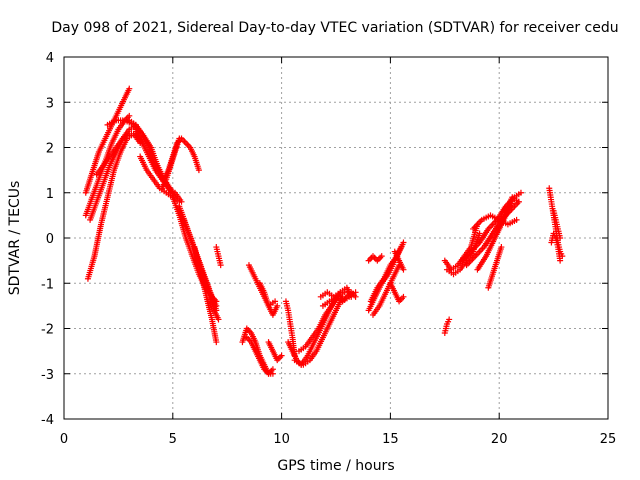 This screenshot has width=640, height=480. I want to click on y-tick-label: 4, so click(50, 58).